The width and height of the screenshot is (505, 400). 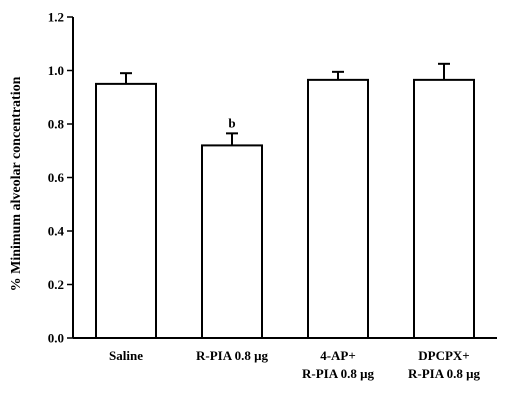 I want to click on x-category-label: Saline, so click(x=126, y=355).